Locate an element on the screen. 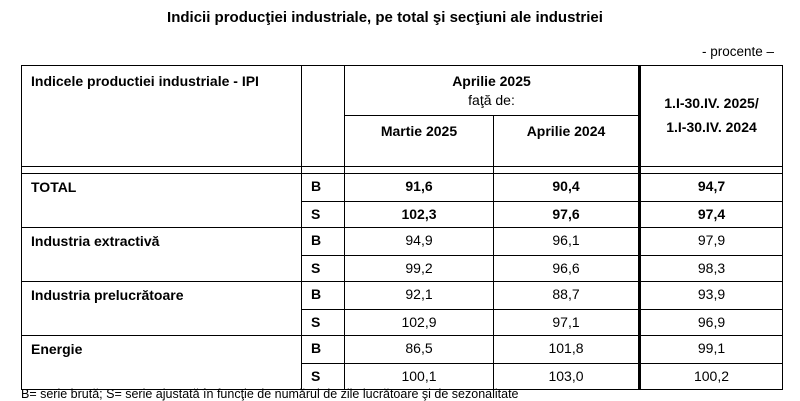  value-cell: 96,6 is located at coordinates (566, 268).